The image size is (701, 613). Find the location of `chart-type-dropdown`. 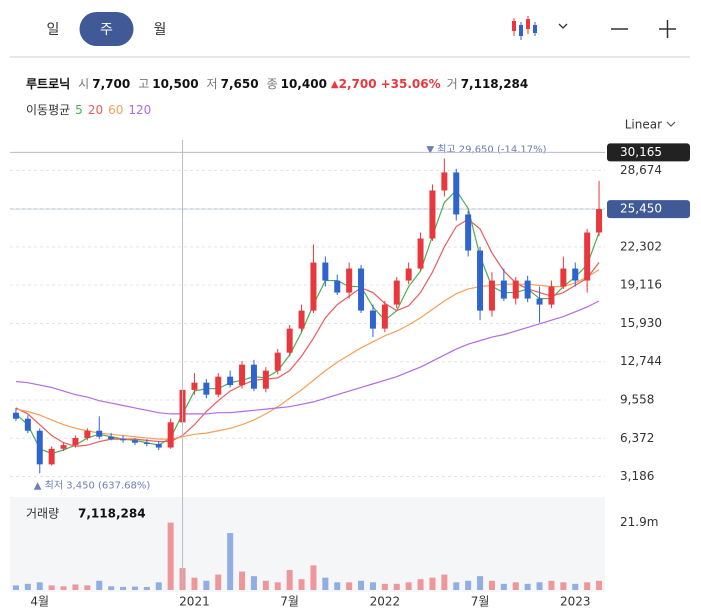

chart-type-dropdown is located at coordinates (563, 26).